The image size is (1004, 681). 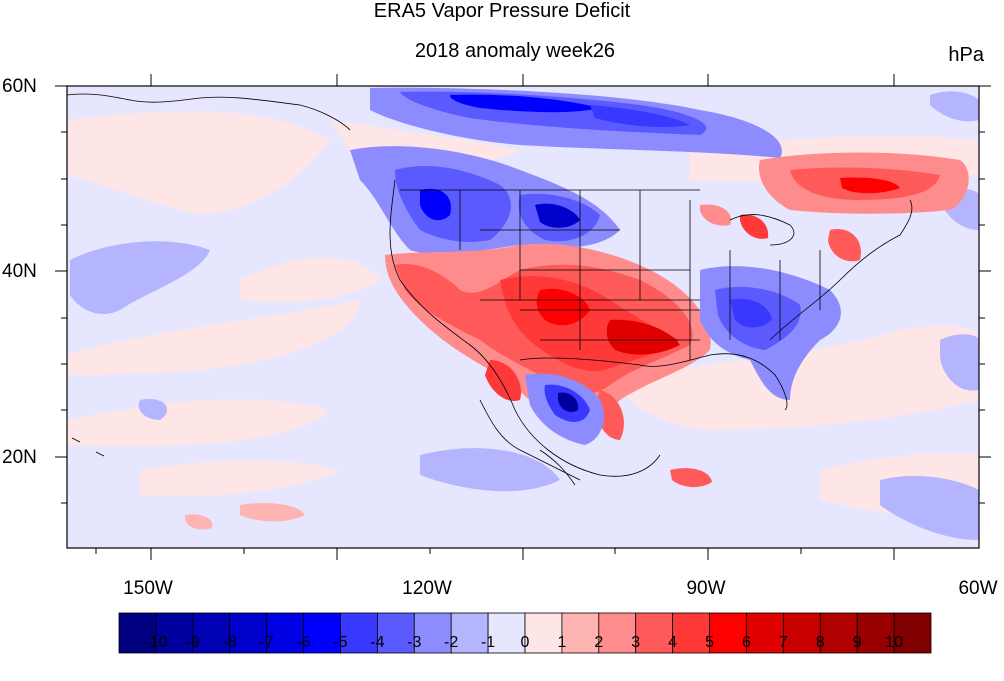 What do you see at coordinates (414, 642) in the screenshot?
I see `colorbar-tick-label: -3` at bounding box center [414, 642].